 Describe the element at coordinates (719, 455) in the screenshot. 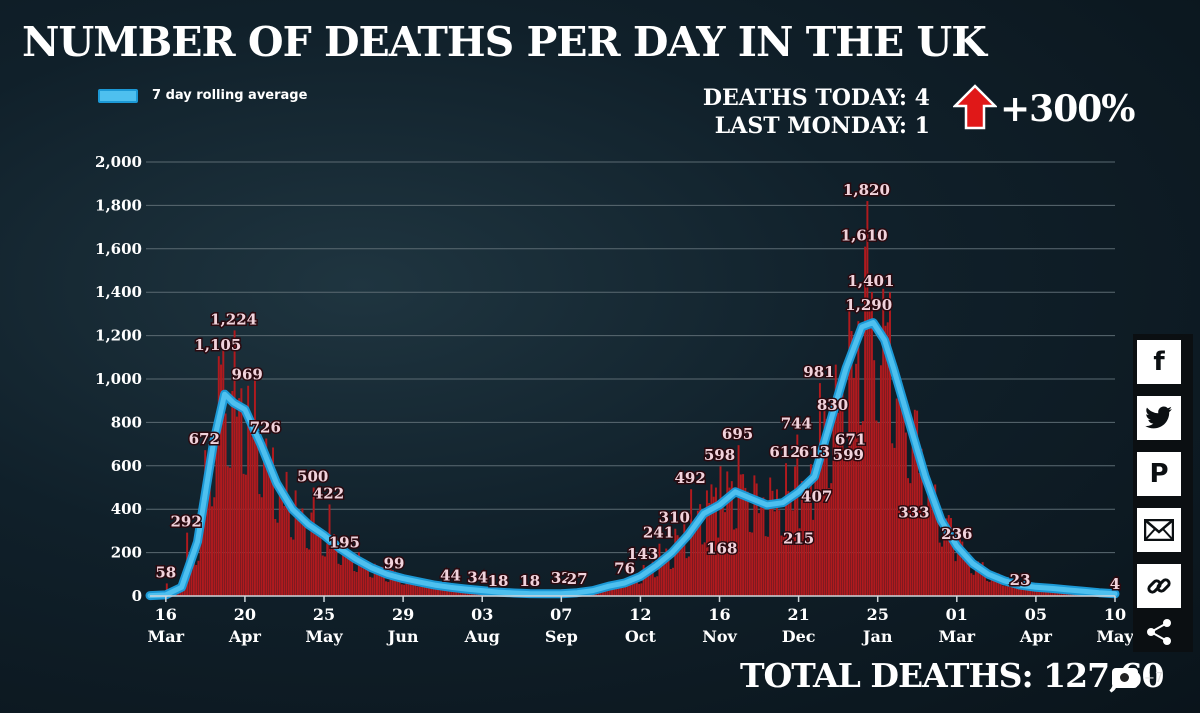

I see `data-label: 598` at that location.